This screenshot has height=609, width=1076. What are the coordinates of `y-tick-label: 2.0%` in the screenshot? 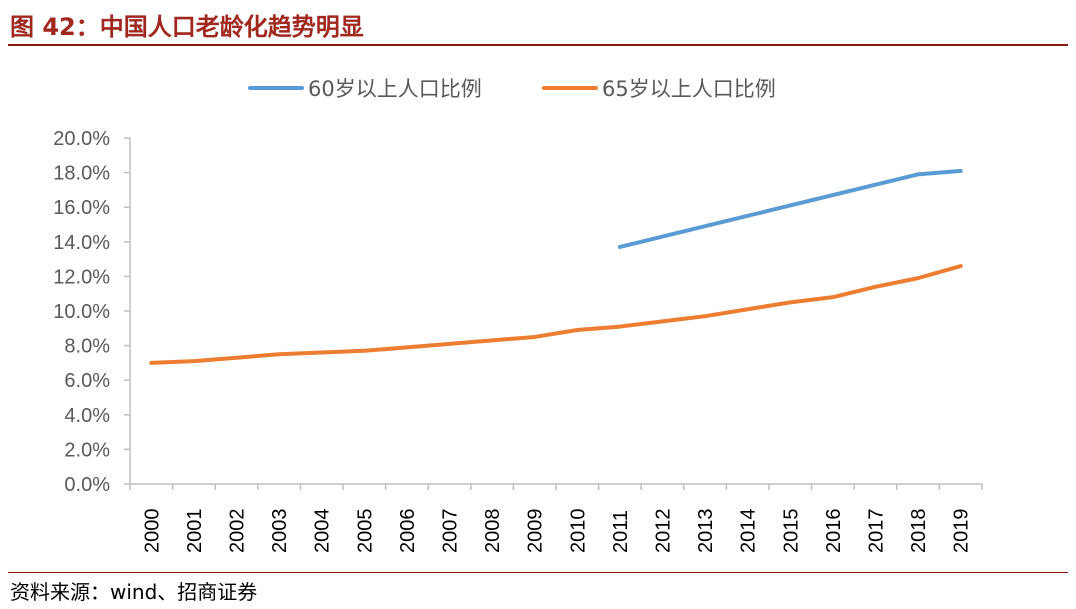 It's located at (87, 450).